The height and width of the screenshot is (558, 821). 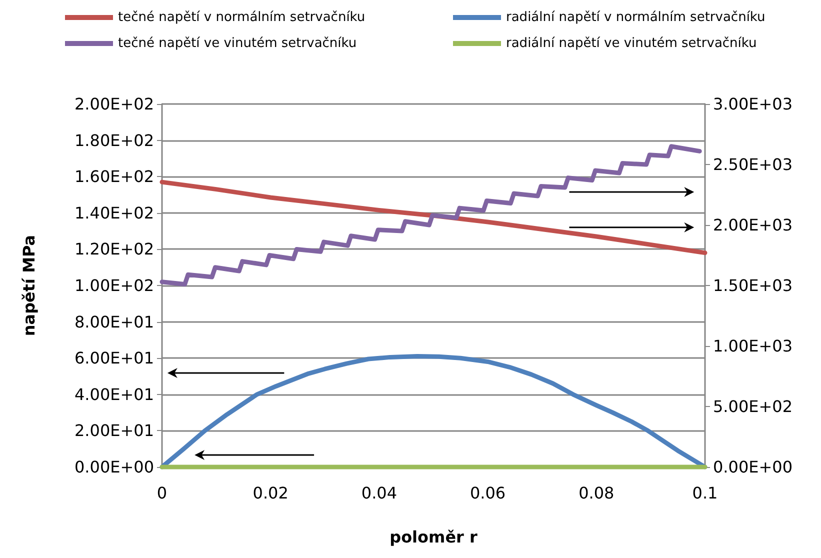 What do you see at coordinates (162, 493) in the screenshot?
I see `x-tick-label: 0` at bounding box center [162, 493].